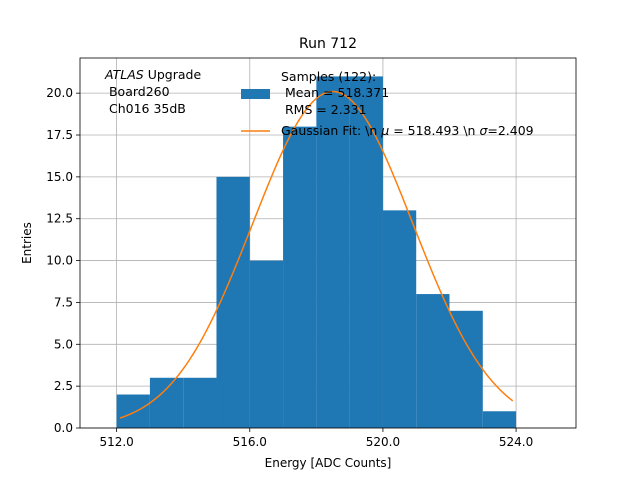 The image size is (640, 480). Describe the element at coordinates (59, 93) in the screenshot. I see `y-tick-label-8: 20.0` at that location.